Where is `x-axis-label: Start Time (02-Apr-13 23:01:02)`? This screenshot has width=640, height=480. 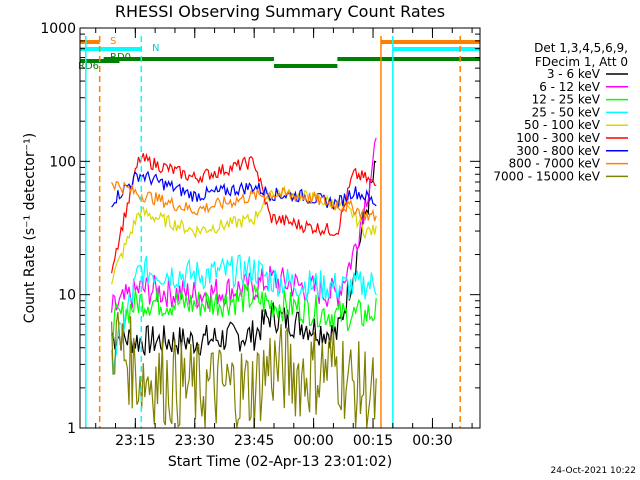 x-axis-label: Start Time (02-Apr-13 23:01:02) is located at coordinates (280, 462).